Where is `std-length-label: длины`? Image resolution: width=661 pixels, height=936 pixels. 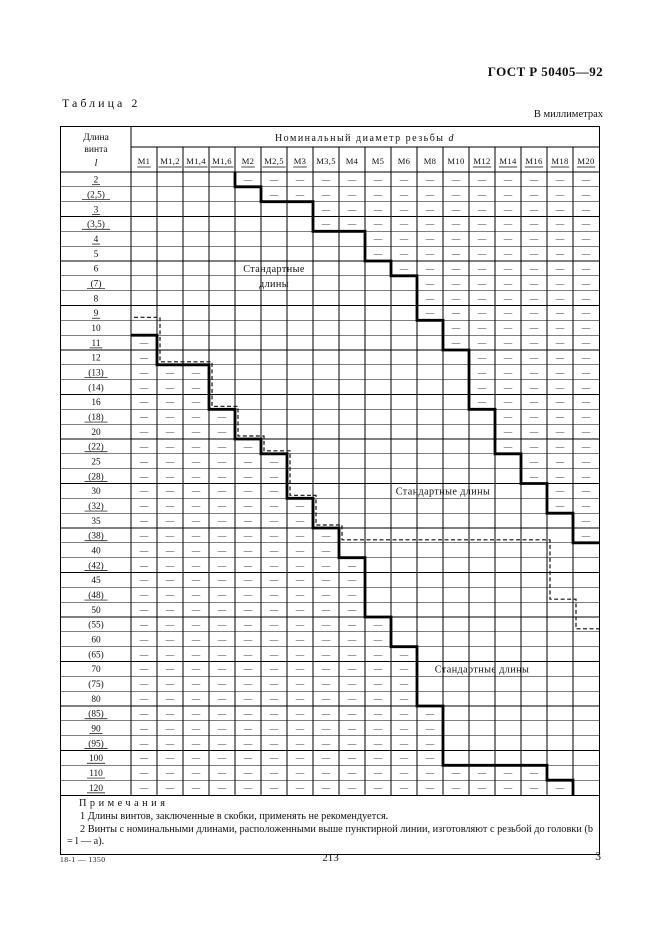
std-length-label: длины is located at coordinates (274, 284).